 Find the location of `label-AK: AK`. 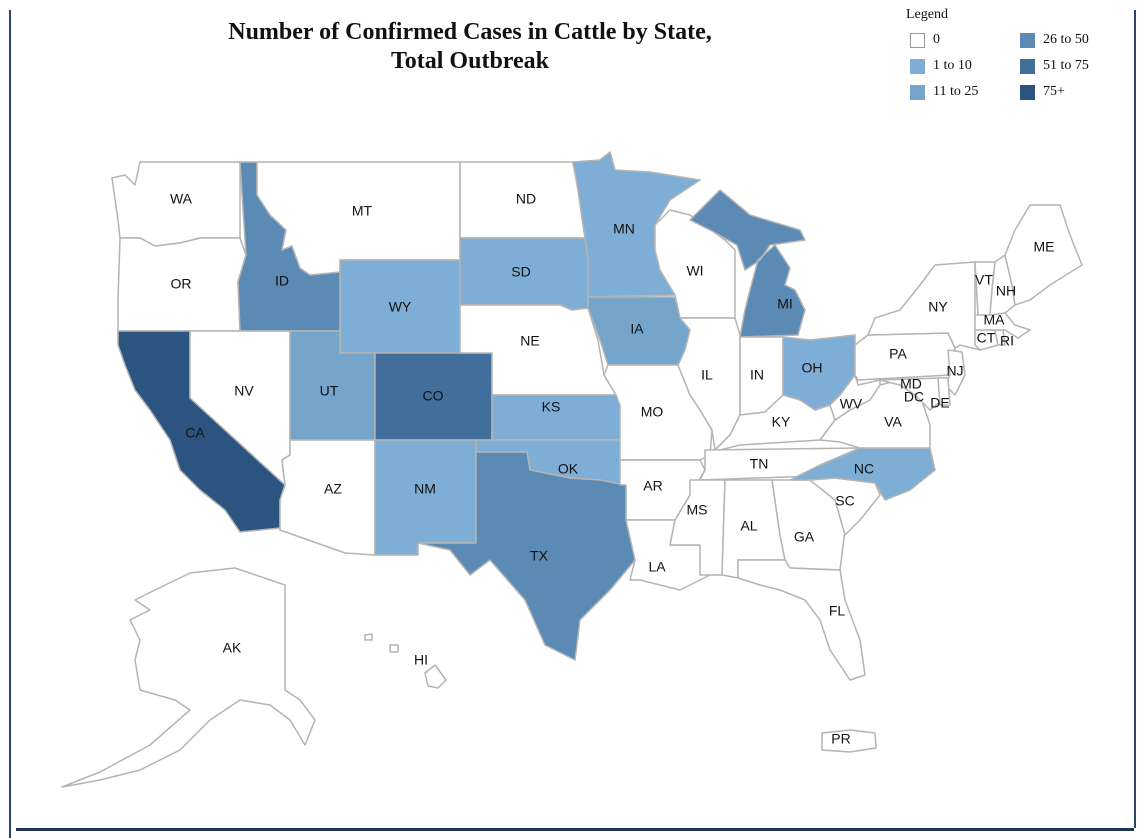

label-AK: AK is located at coordinates (232, 648).